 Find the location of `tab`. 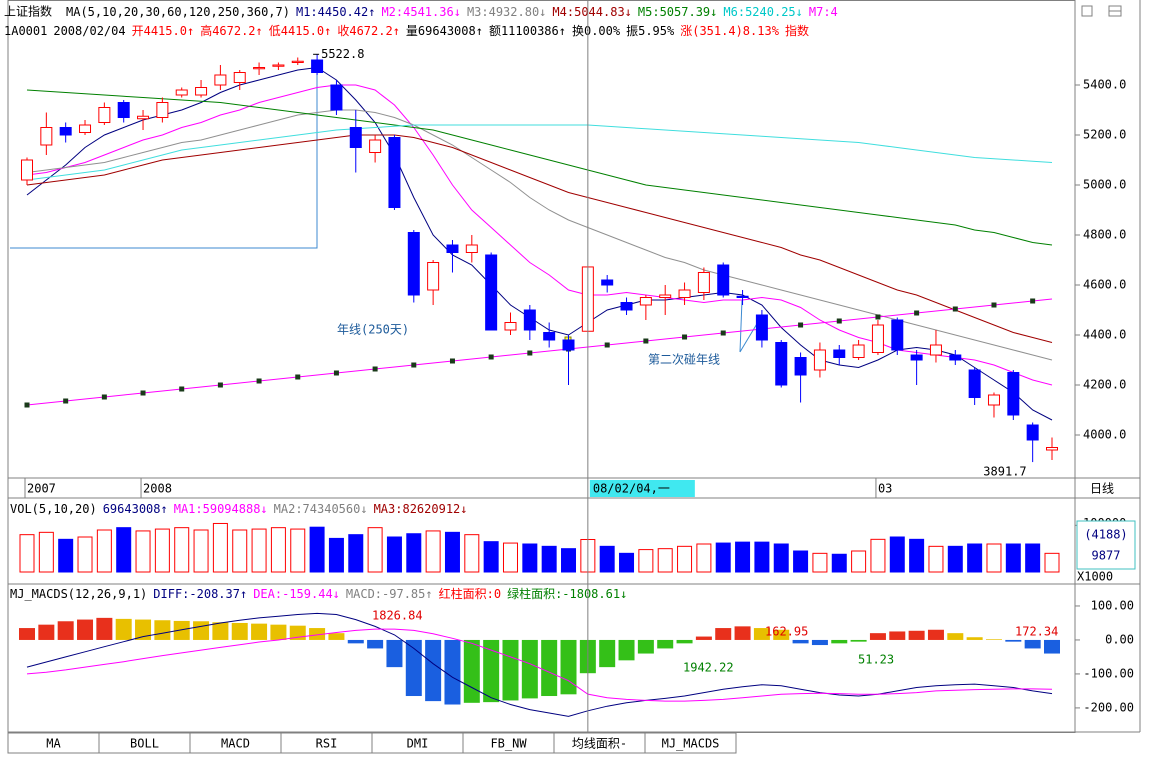

tab is located at coordinates (690, 743).